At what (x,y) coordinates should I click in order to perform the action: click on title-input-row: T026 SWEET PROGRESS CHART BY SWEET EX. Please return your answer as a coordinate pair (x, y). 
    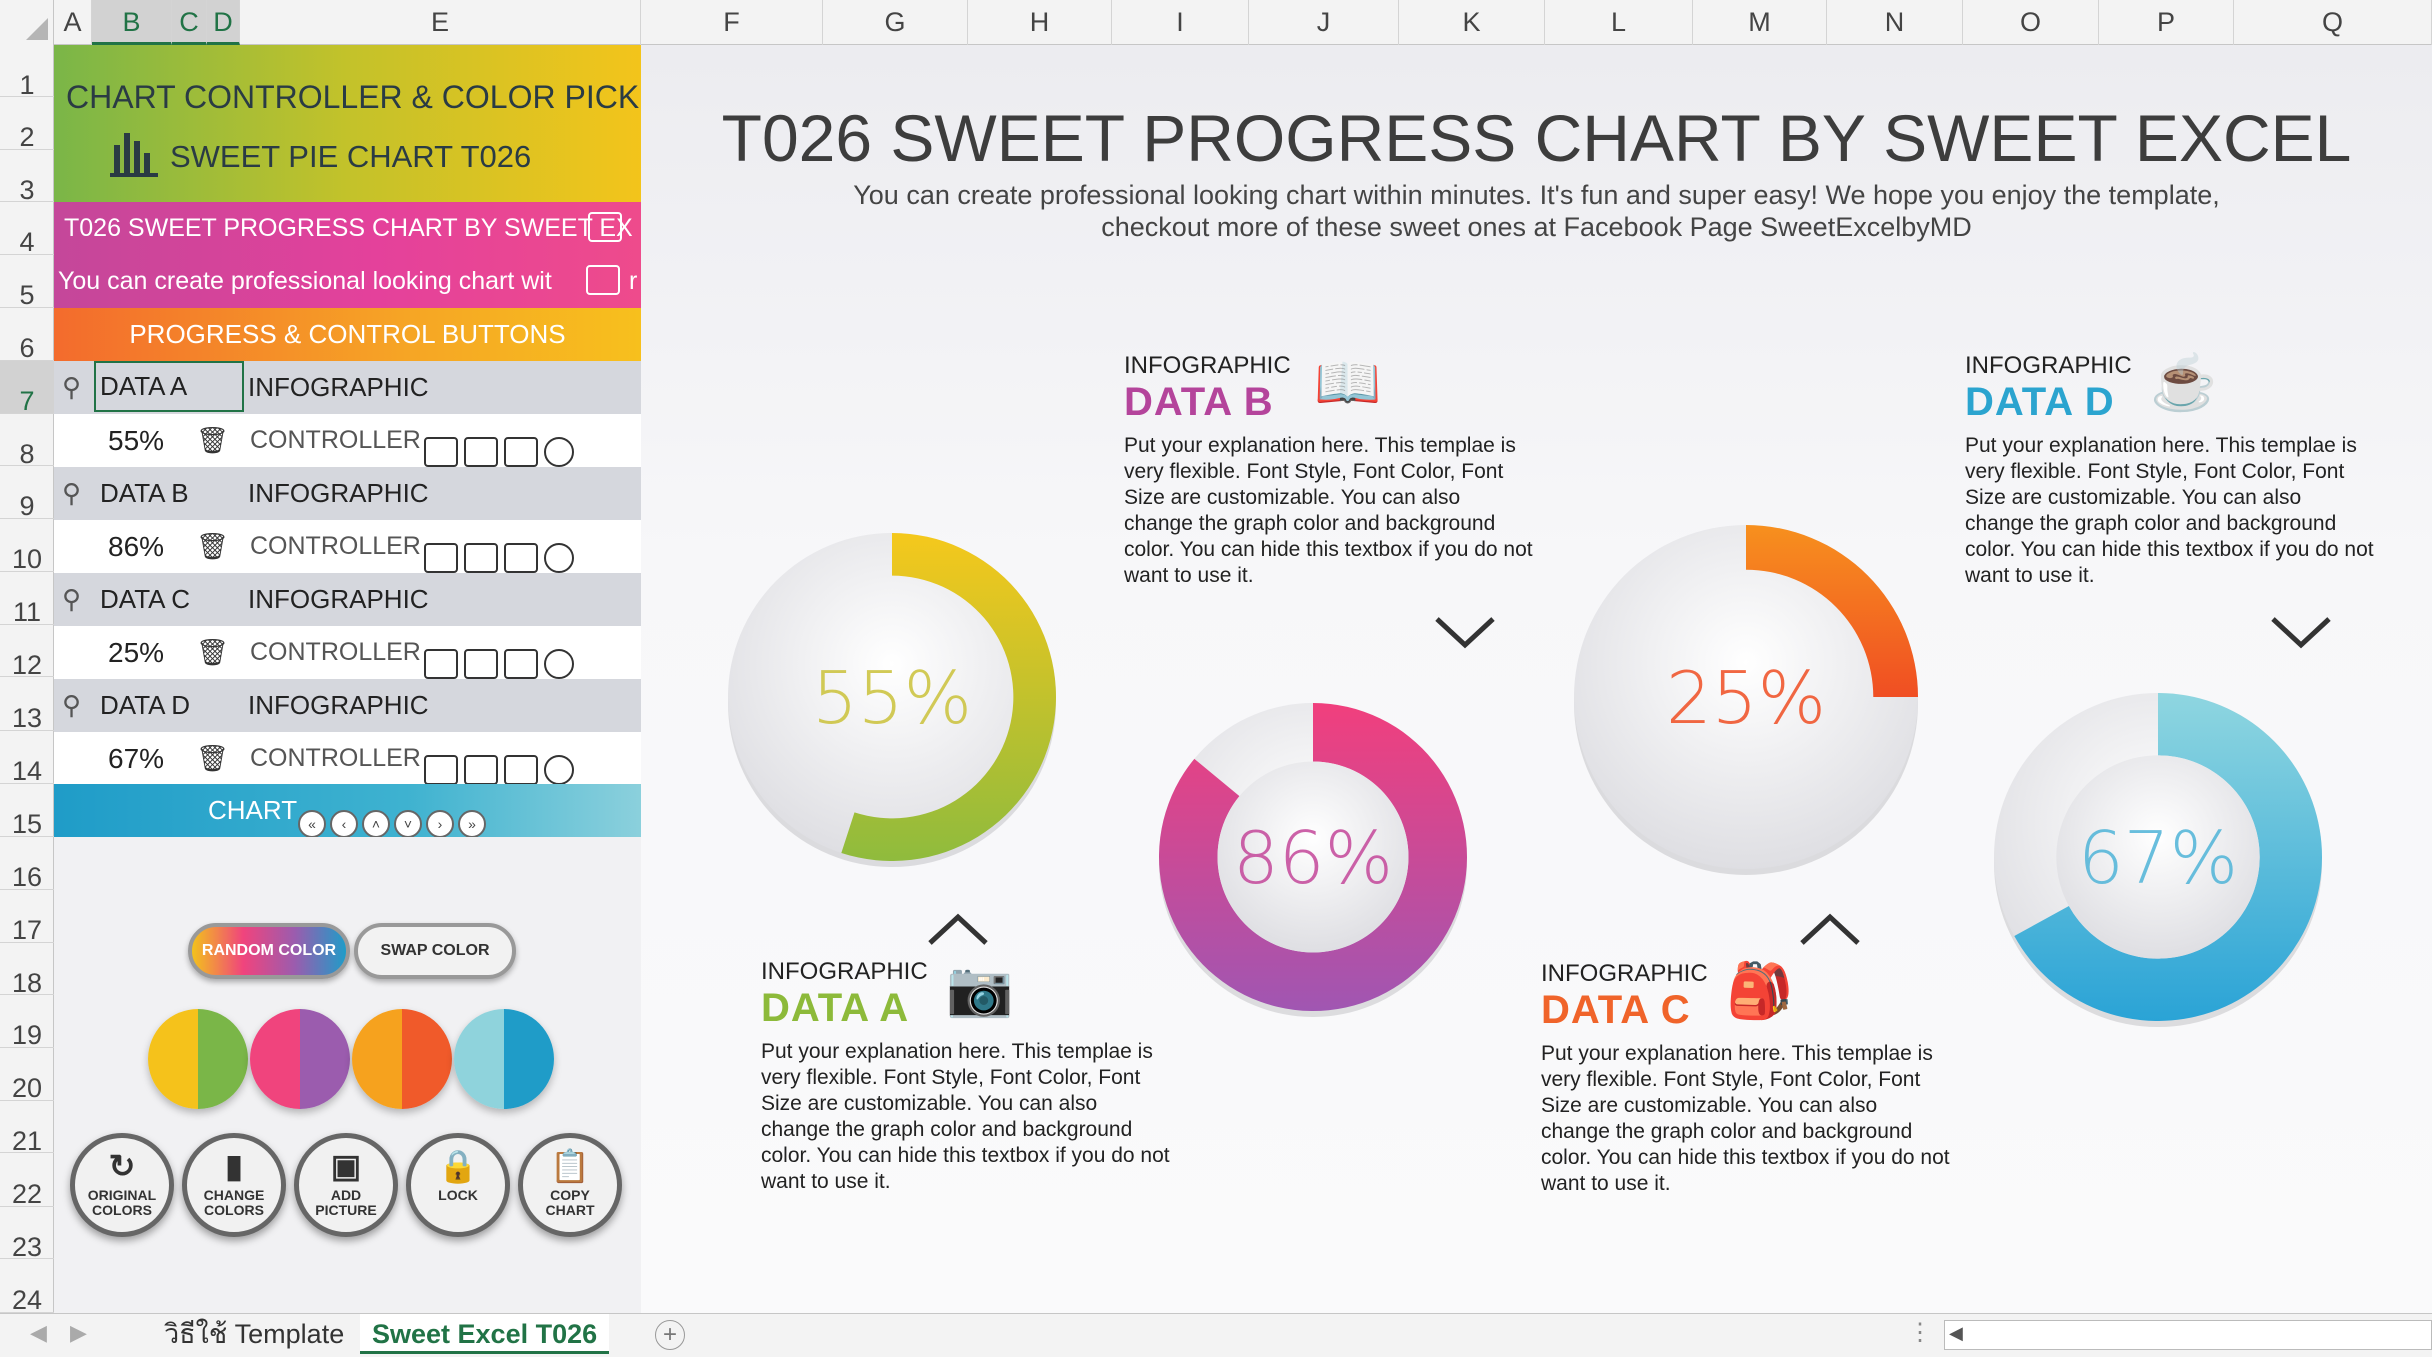
    Looking at the image, I should click on (347, 228).